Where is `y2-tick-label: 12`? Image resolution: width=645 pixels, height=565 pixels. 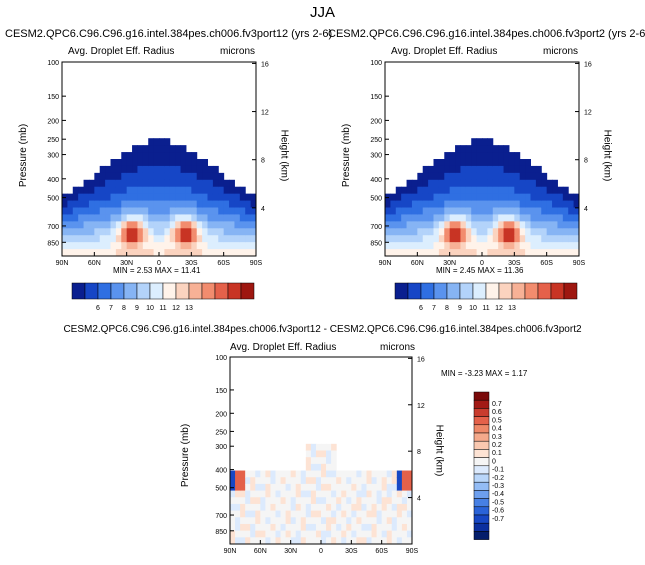 y2-tick-label: 12 is located at coordinates (421, 406).